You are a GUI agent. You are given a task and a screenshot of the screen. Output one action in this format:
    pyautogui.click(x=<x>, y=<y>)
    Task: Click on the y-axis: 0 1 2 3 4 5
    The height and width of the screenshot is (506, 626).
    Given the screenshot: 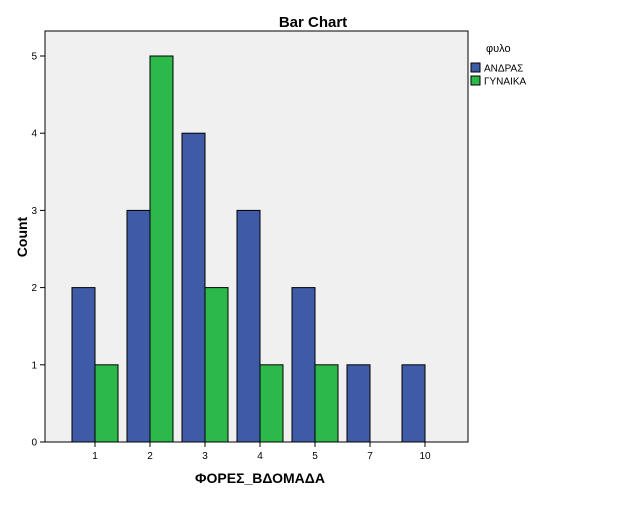 What is the action you would take?
    pyautogui.click(x=38, y=250)
    